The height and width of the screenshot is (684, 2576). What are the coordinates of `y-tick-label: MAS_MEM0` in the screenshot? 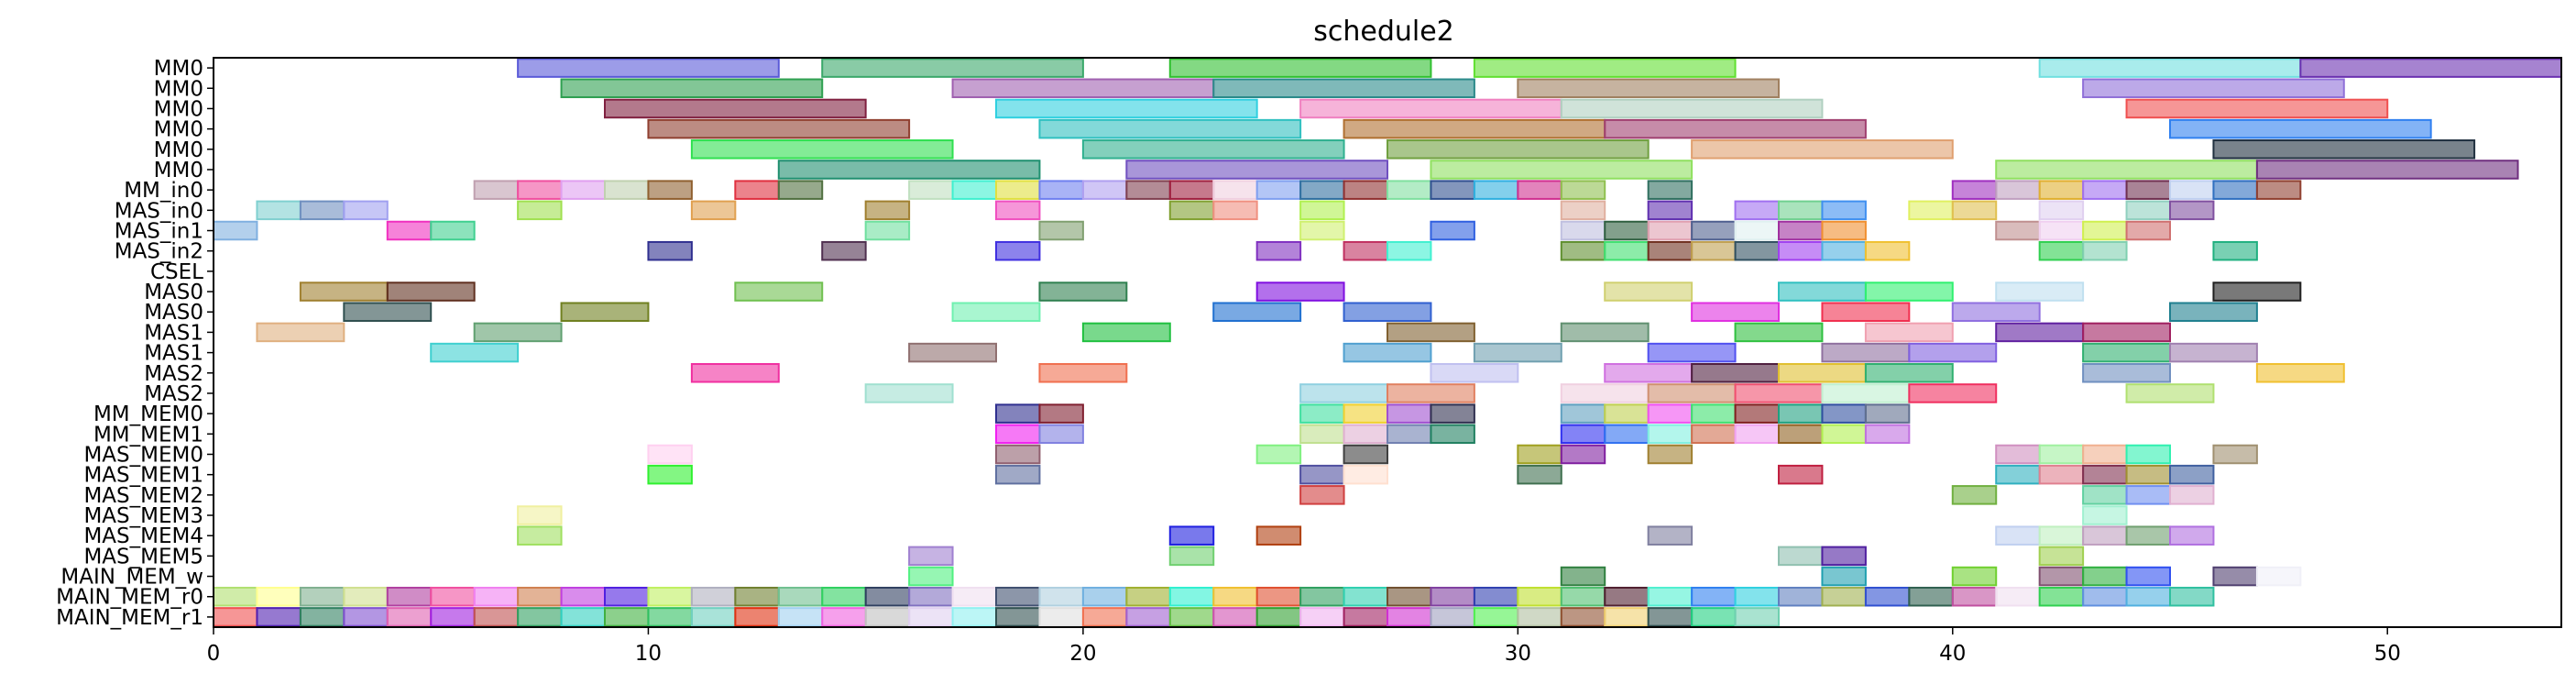 It's located at (143, 455).